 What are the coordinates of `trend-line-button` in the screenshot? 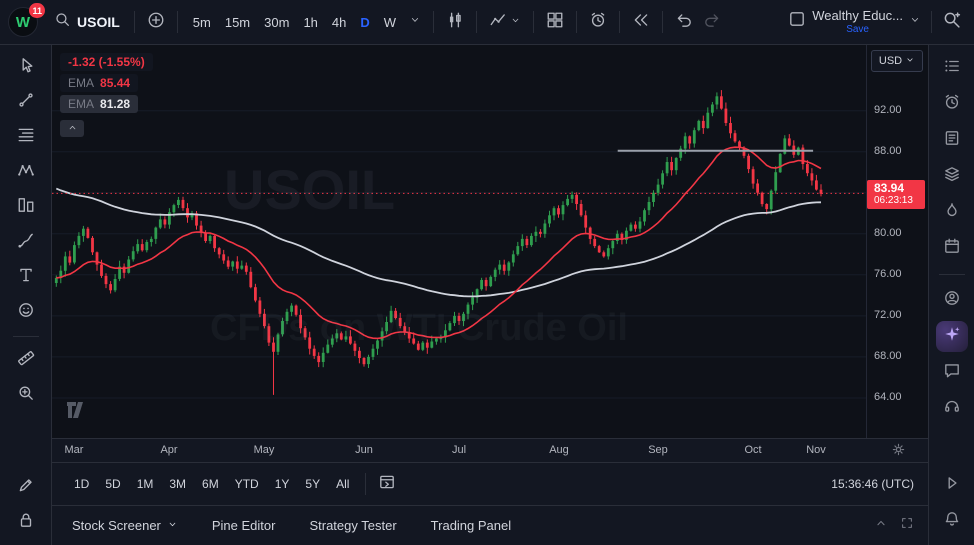 It's located at (26, 102).